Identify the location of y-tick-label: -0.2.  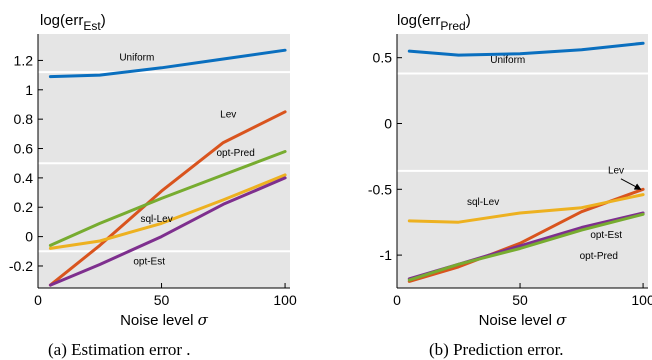
(21, 266).